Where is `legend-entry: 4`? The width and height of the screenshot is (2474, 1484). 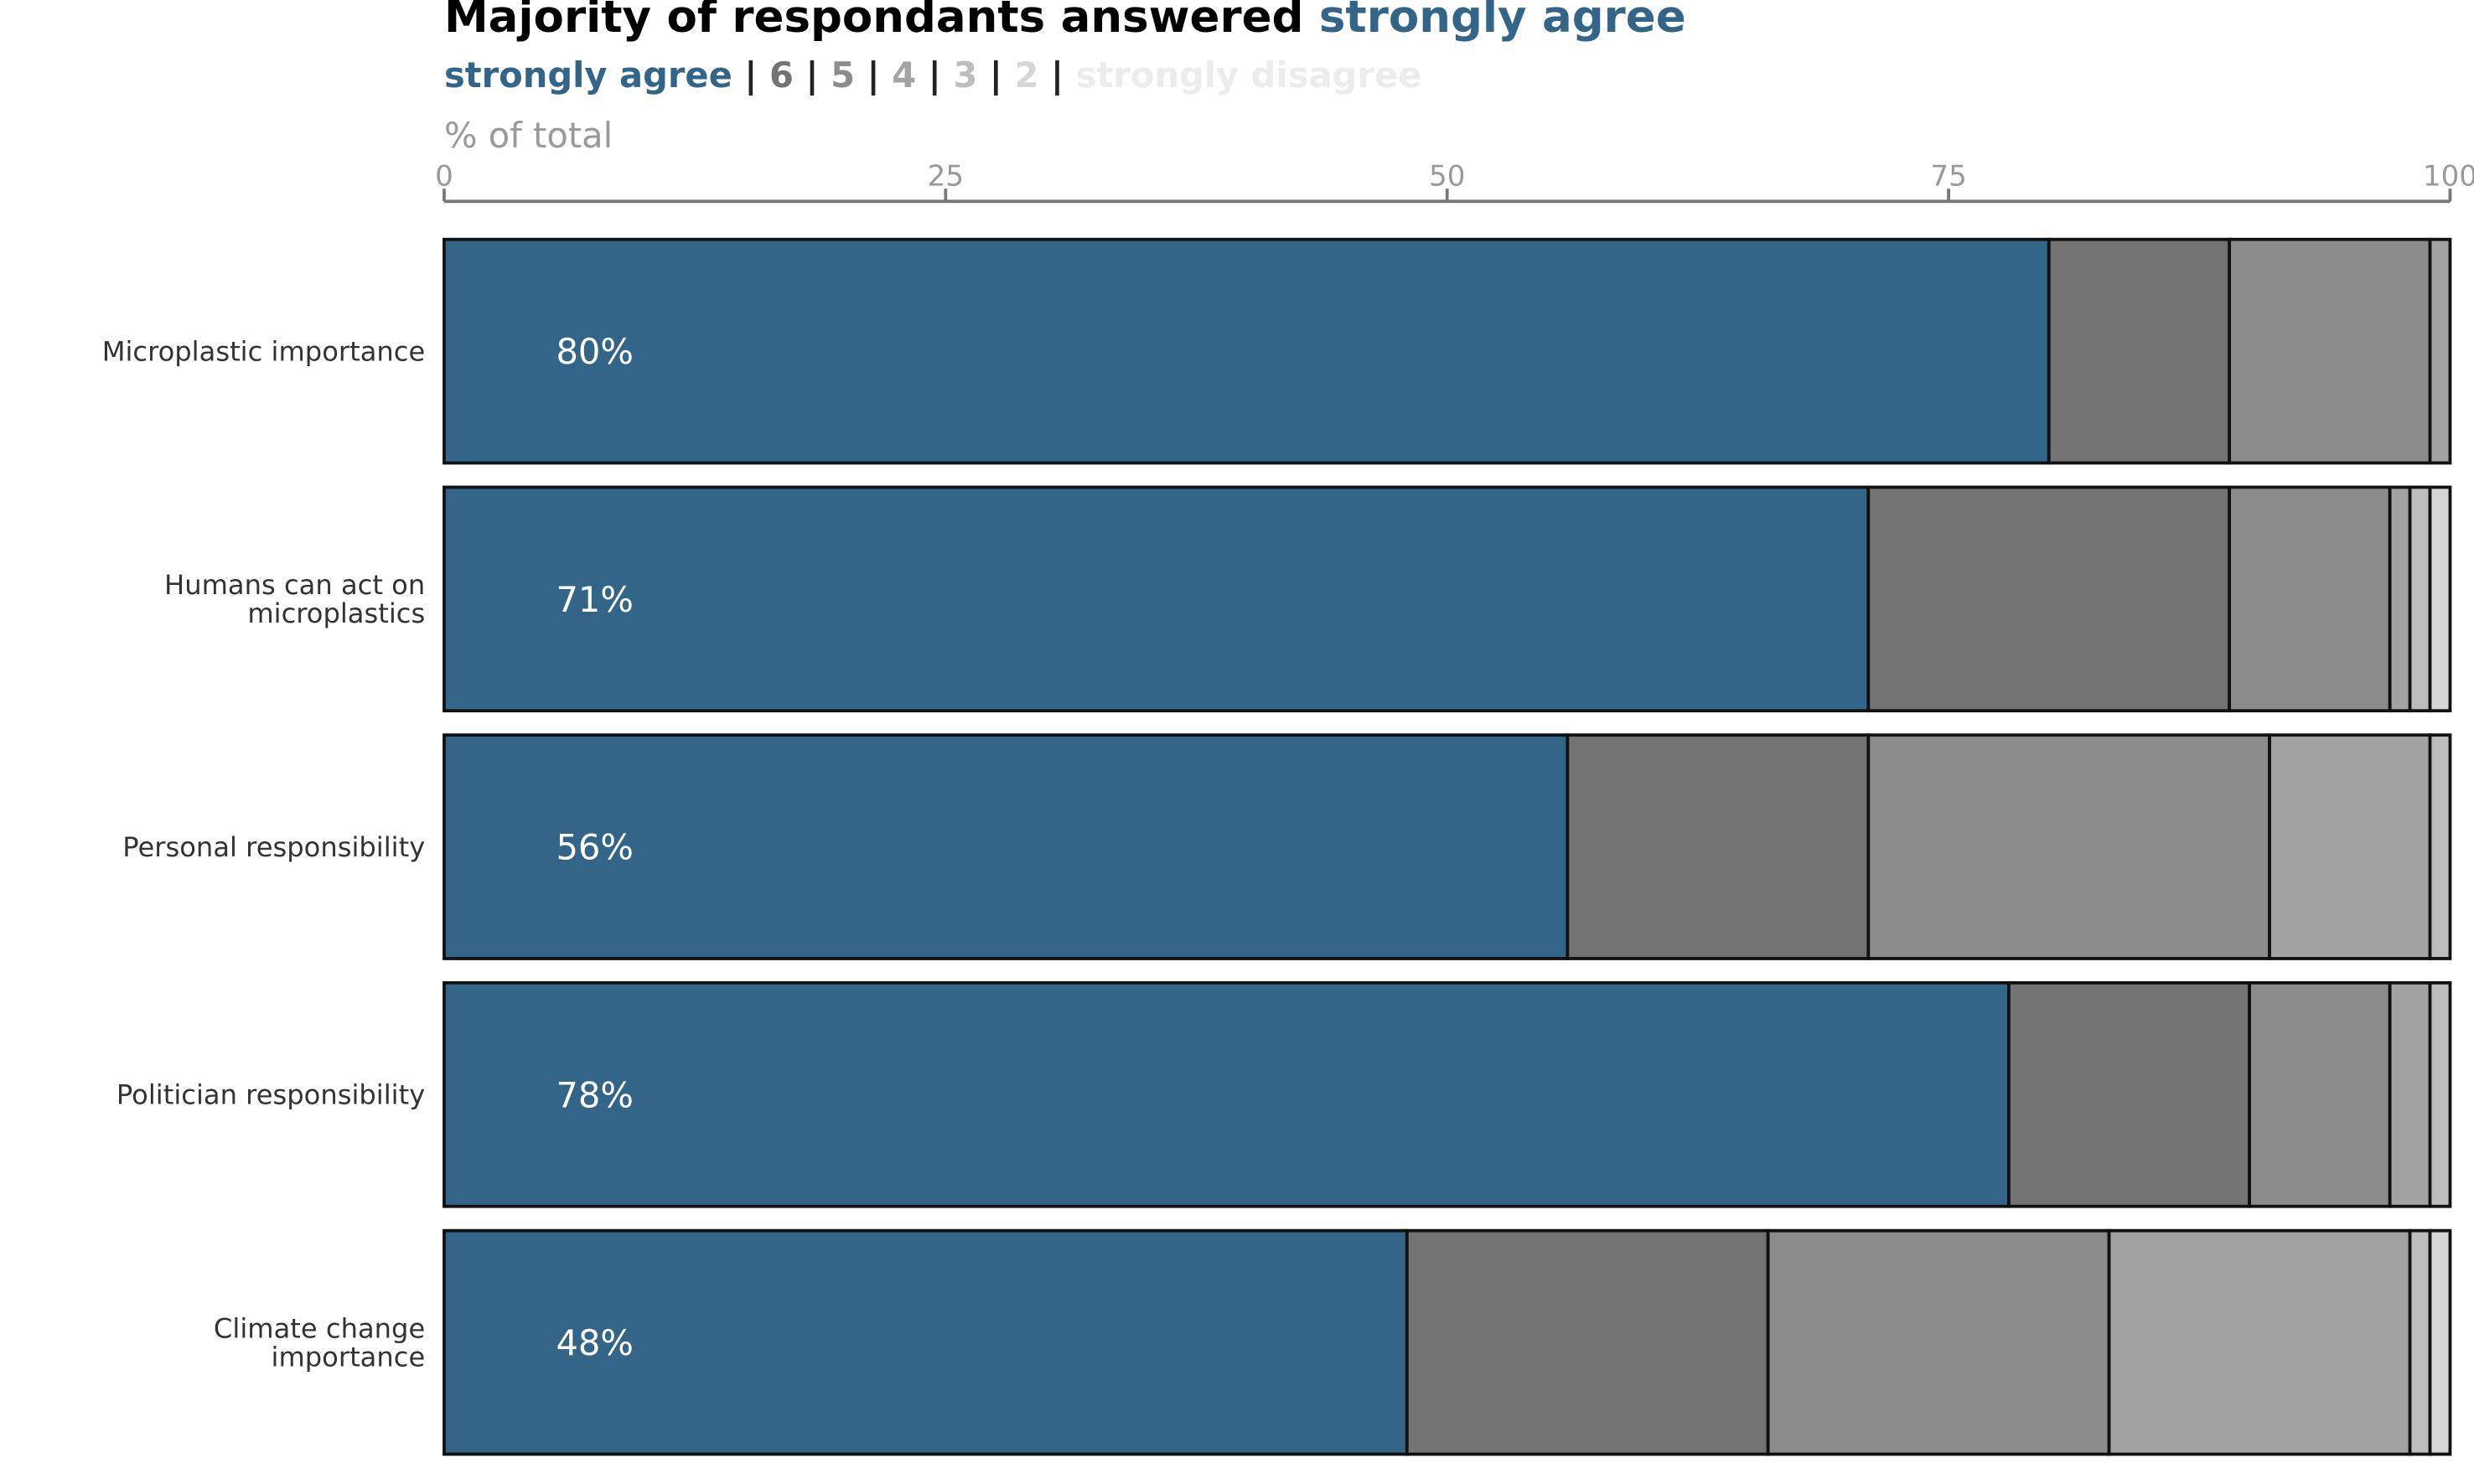 legend-entry: 4 is located at coordinates (904, 75).